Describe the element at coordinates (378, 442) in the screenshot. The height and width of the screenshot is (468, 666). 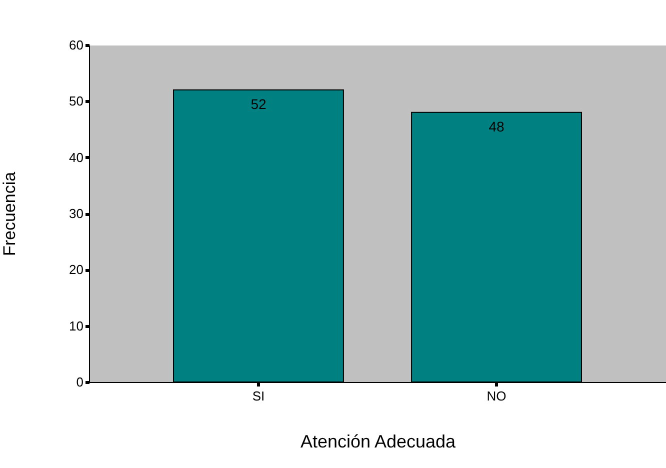
I see `x-axis-title: Atención Adecuada` at that location.